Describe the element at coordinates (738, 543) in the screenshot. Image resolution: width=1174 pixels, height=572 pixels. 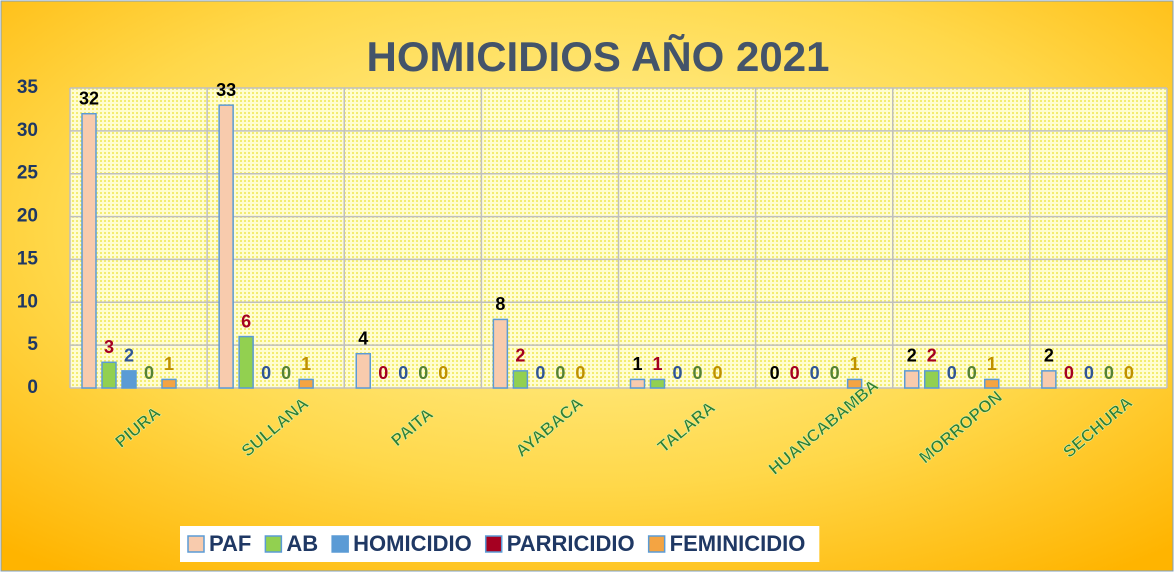
I see `legend-label: FEMINICIDIO` at that location.